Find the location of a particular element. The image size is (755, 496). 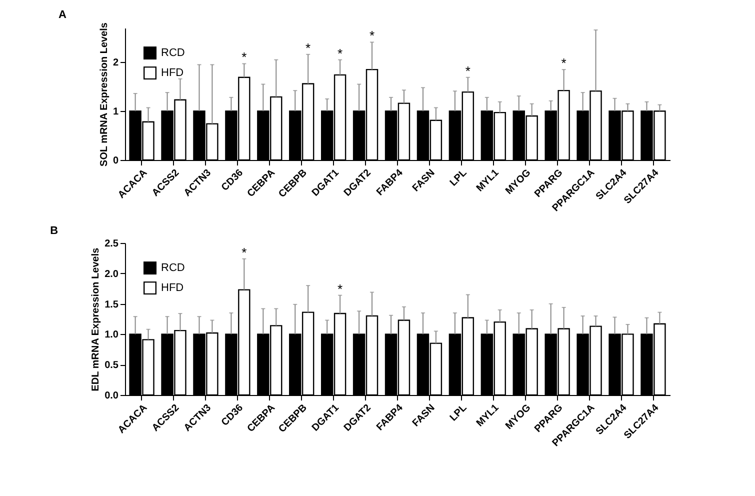

chart-title: A is located at coordinates (62, 14).